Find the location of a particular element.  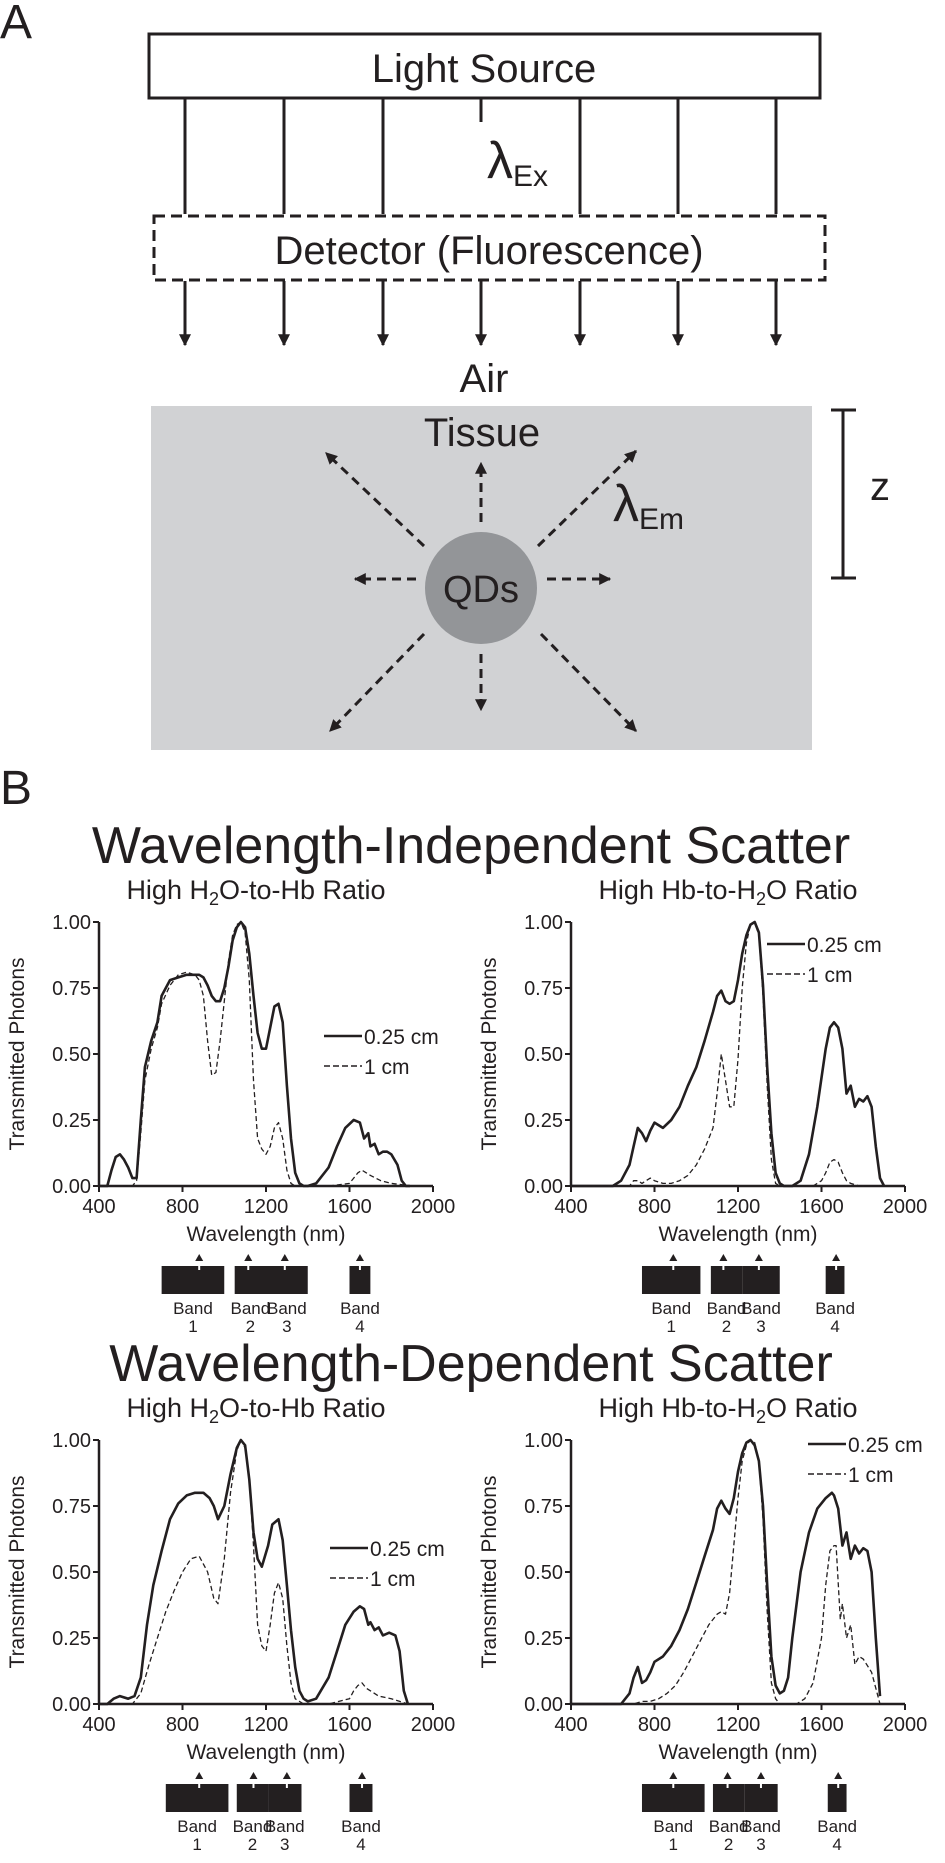

excitation-lines is located at coordinates (480, 156).